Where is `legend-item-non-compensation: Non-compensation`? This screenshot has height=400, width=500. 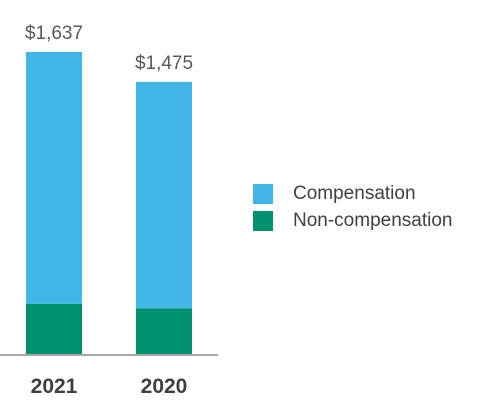
legend-item-non-compensation: Non-compensation is located at coordinates (352, 220).